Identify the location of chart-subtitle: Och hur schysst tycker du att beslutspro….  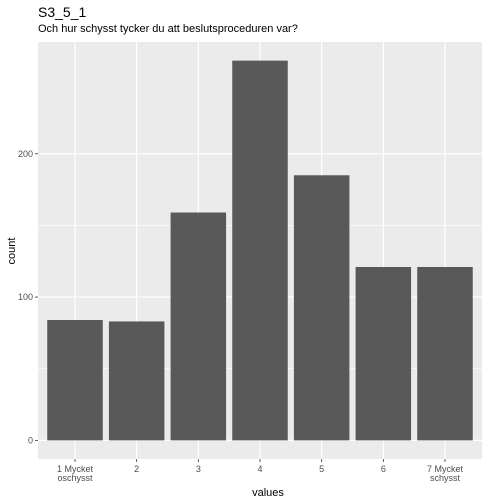
(168, 29).